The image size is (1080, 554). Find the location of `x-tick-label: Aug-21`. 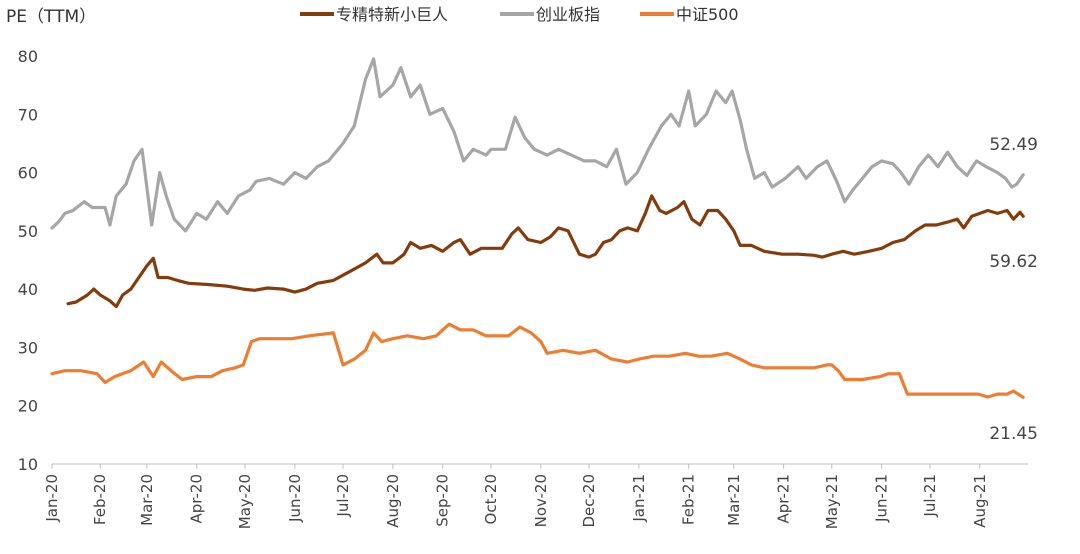

x-tick-label: Aug-21 is located at coordinates (980, 501).